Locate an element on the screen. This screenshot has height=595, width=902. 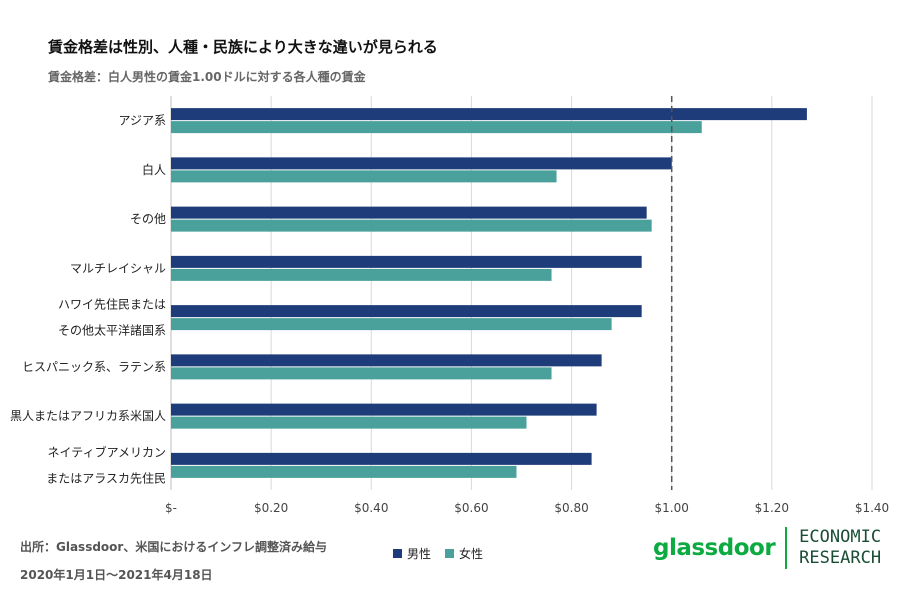
chart-title: 賃金格差は性別、人種・民族により大きな違いが見られる is located at coordinates (243, 47).